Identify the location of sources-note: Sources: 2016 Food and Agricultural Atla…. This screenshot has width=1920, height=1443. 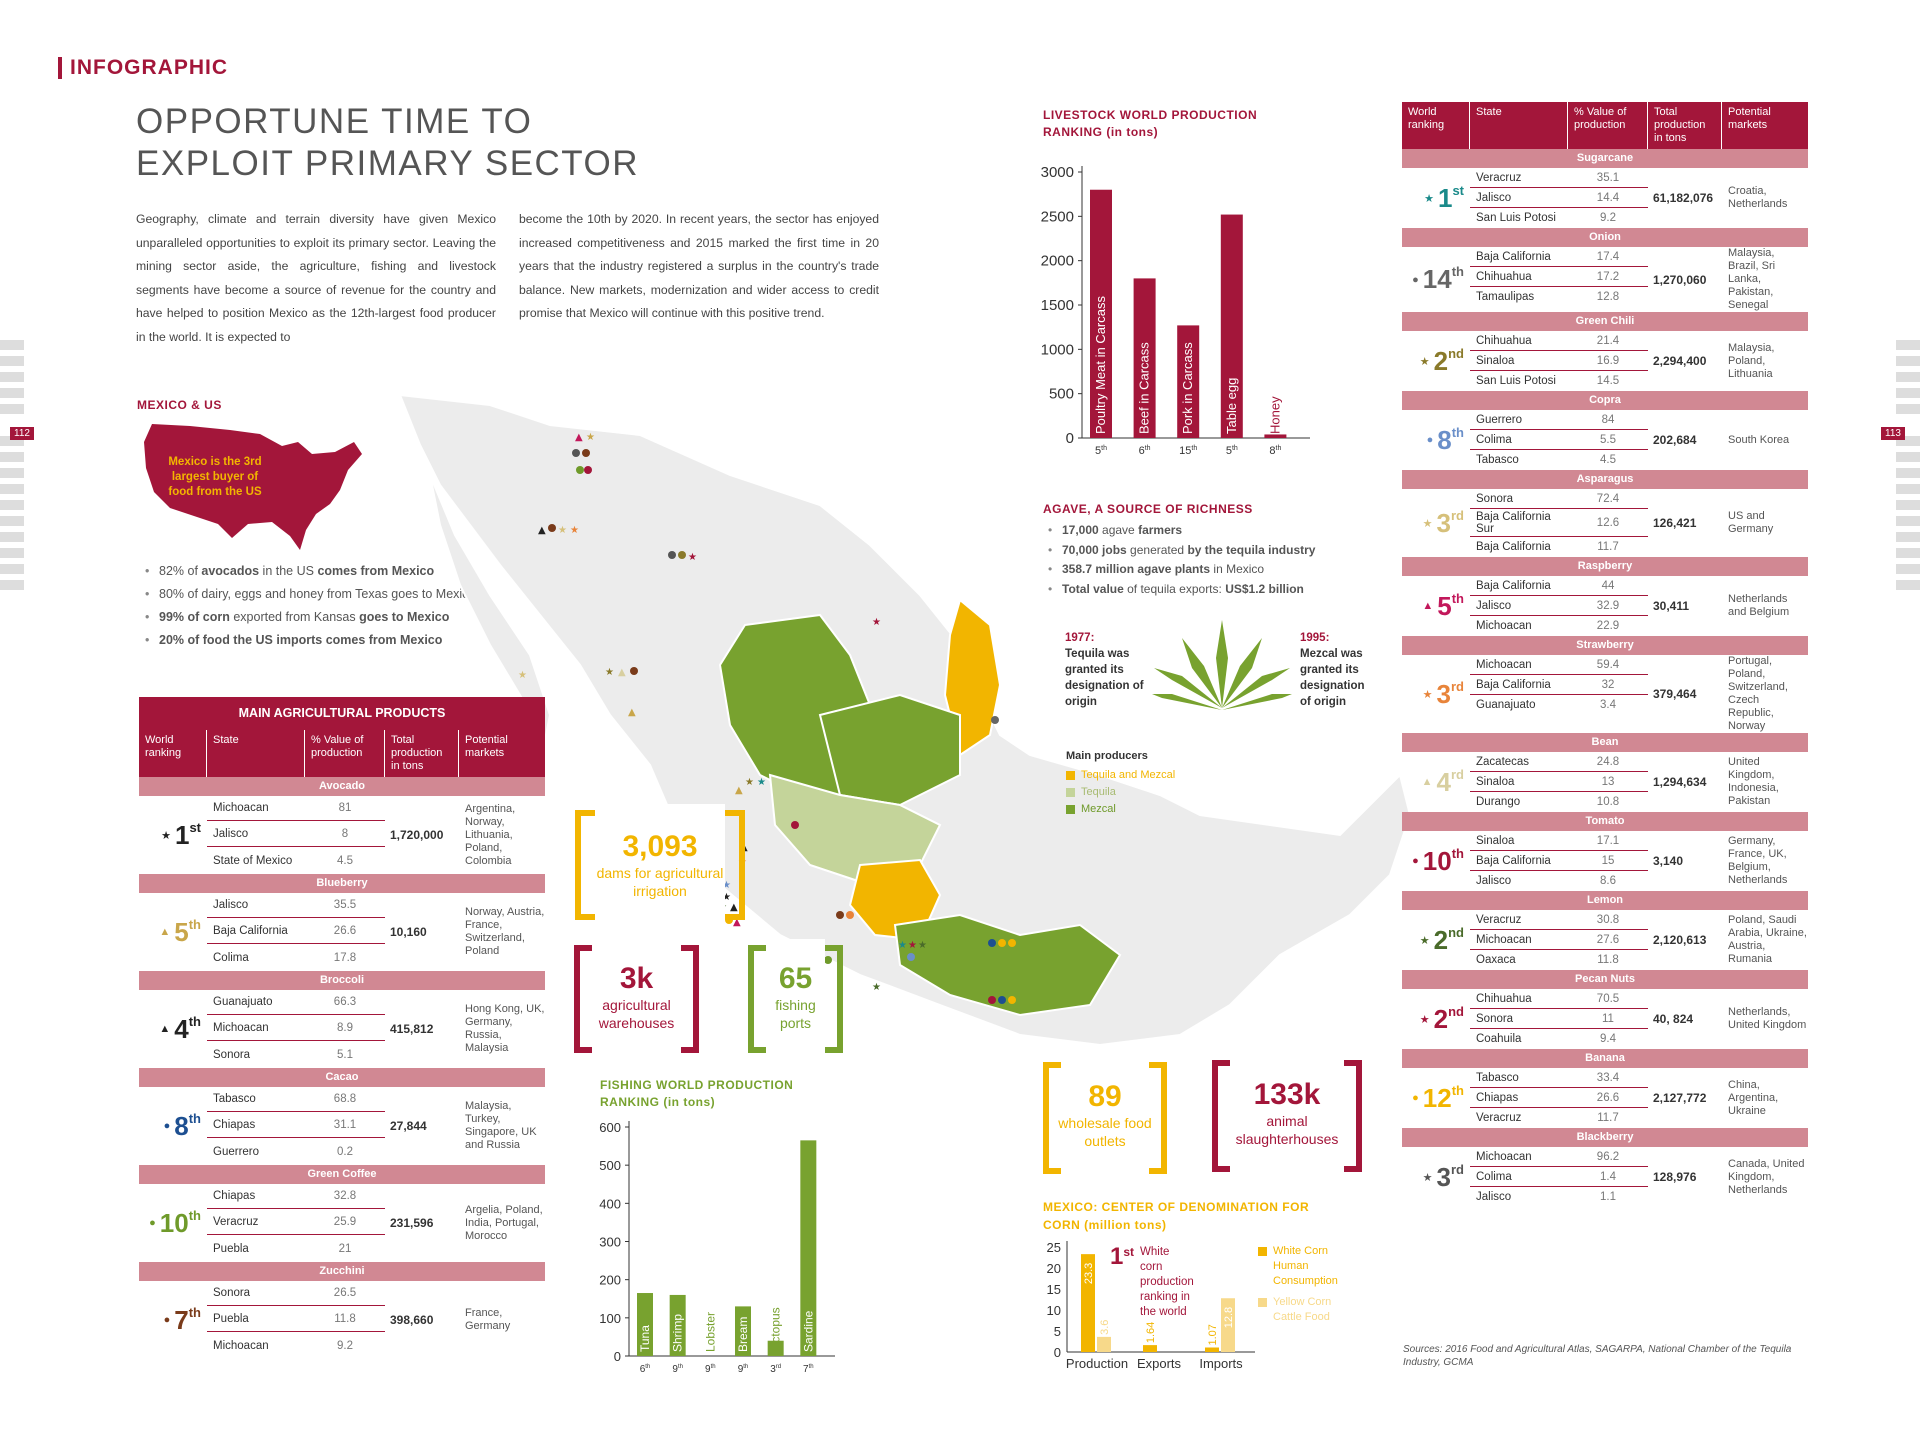
(1597, 1356).